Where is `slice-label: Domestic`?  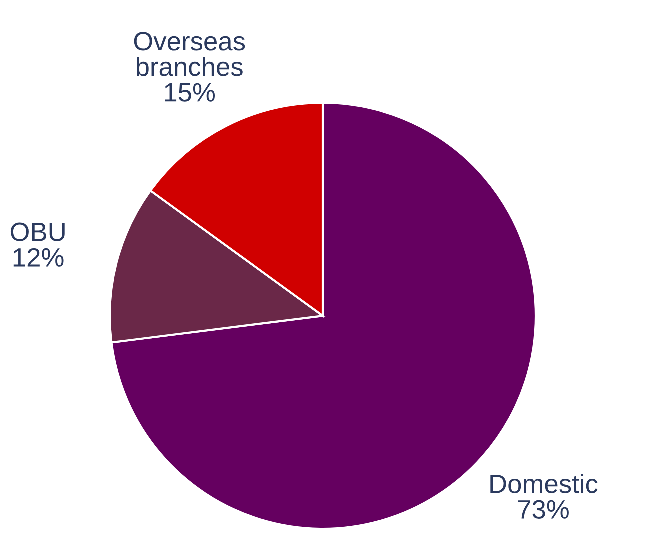 slice-label: Domestic is located at coordinates (544, 484).